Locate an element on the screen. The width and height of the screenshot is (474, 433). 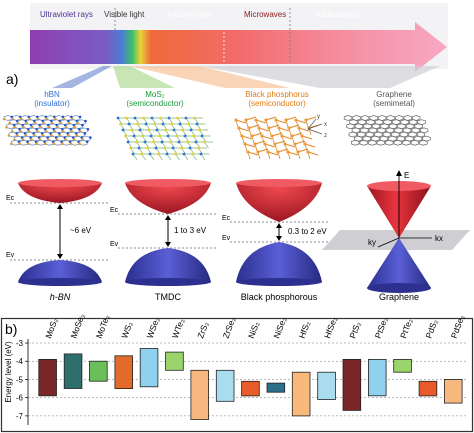
y-tick-label: -3 is located at coordinates (20, 343).